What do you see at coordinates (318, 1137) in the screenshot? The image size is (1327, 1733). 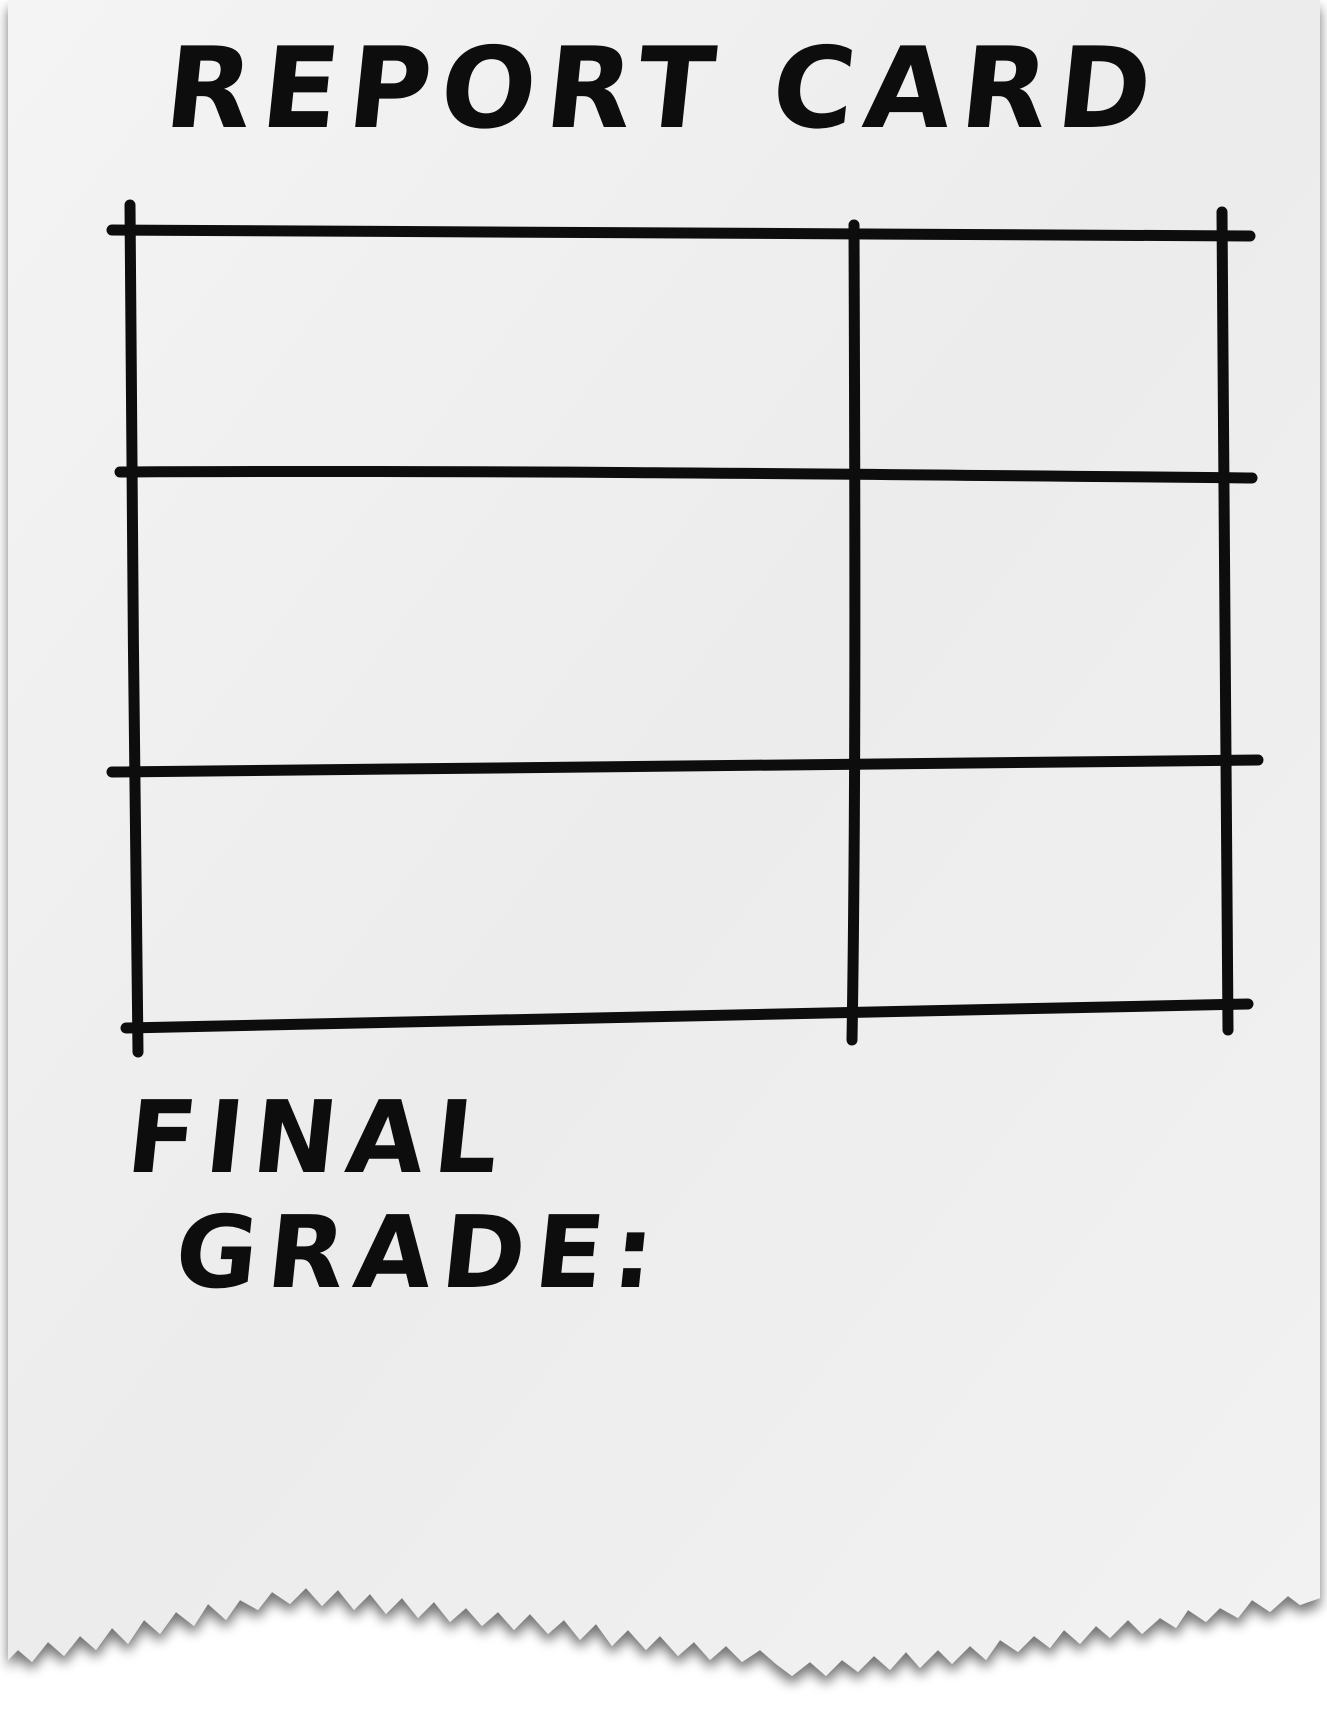 I see `final-grade-line1: FINAL` at bounding box center [318, 1137].